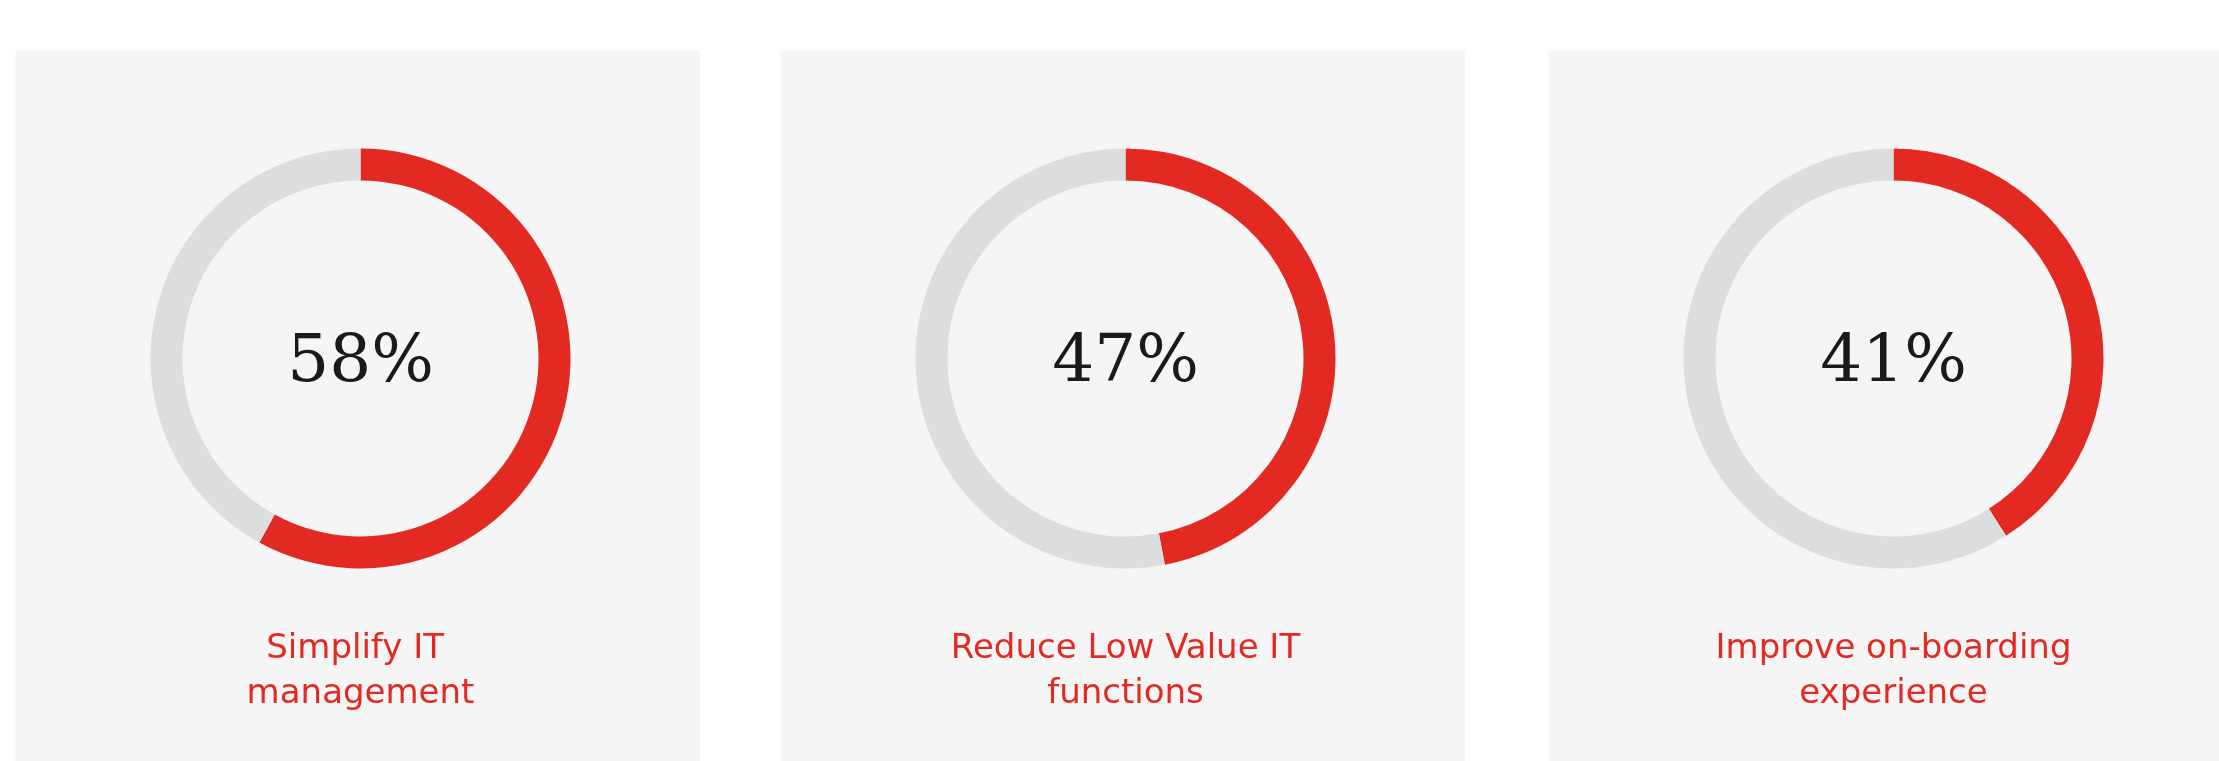  Describe the element at coordinates (1125, 668) in the screenshot. I see `text: Reduce Low Value IT functions` at that location.